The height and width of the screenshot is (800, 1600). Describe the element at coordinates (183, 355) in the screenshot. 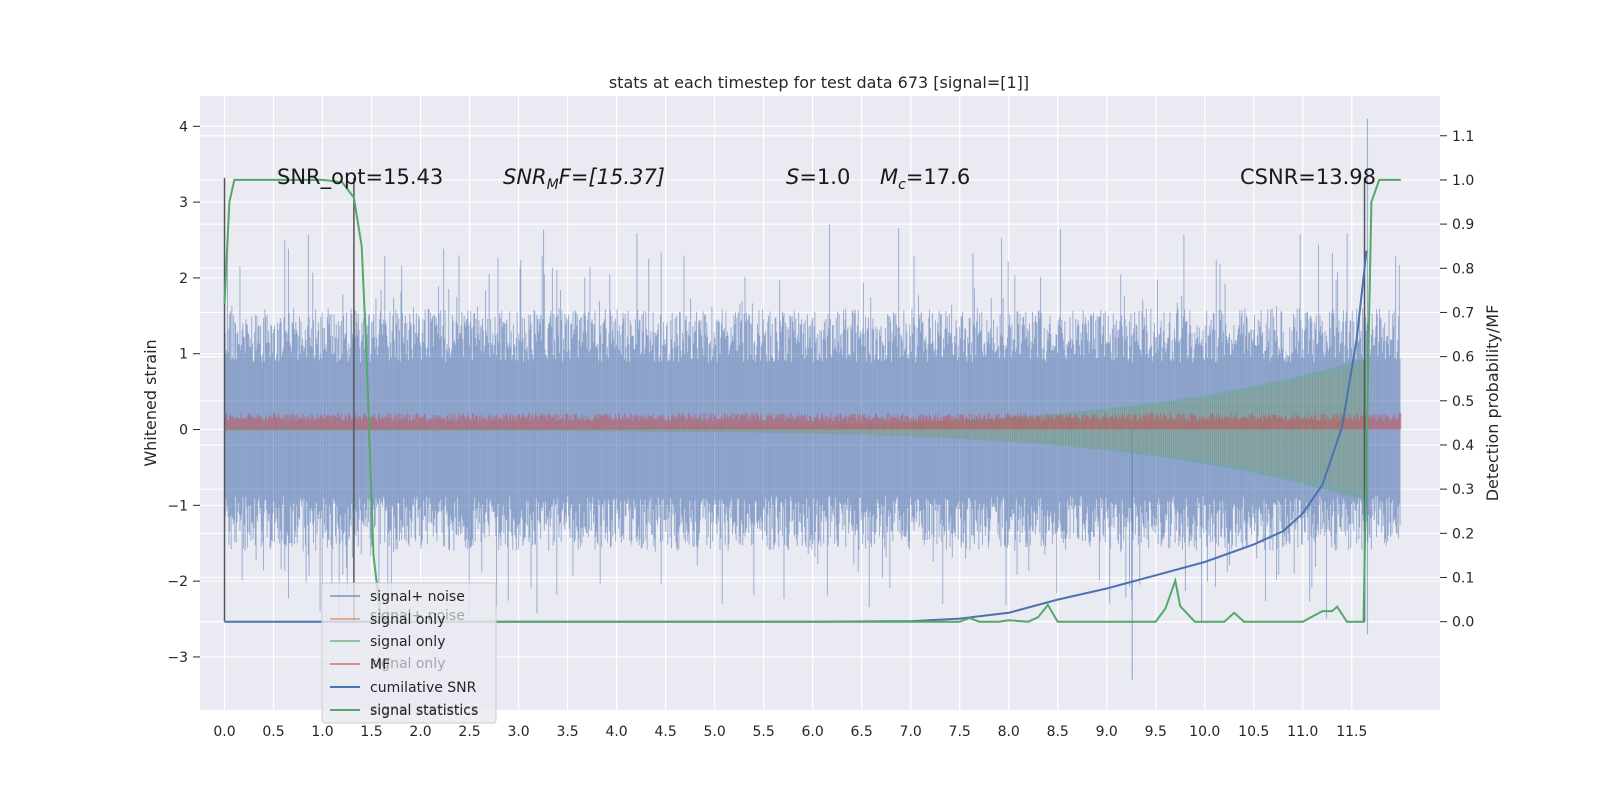

I see `y-tick-label: 1` at that location.